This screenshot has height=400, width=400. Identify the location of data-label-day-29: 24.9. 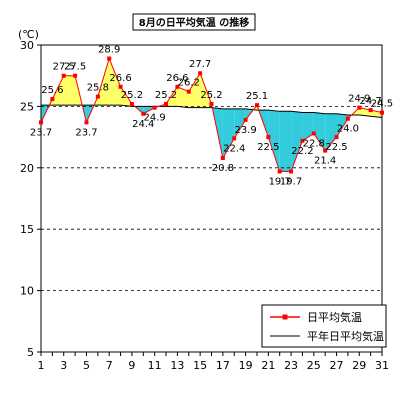
(359, 99).